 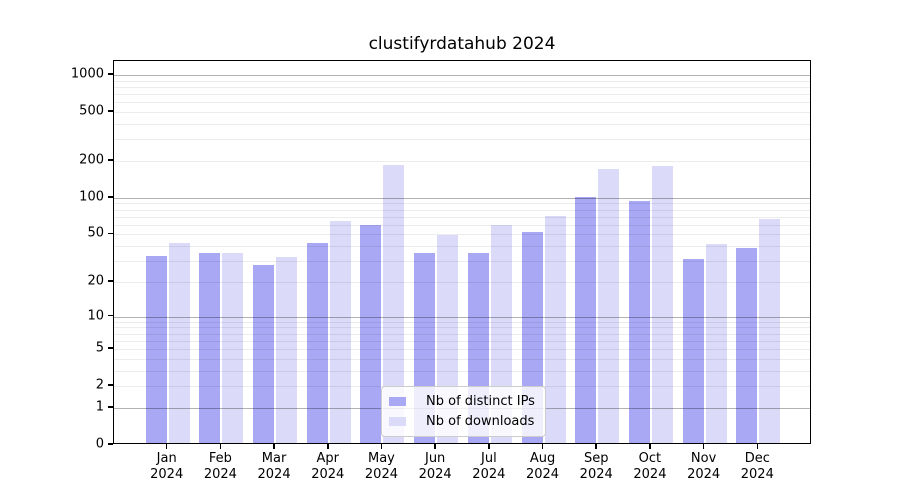 I want to click on x-tick-label: Feb 2024, so click(x=220, y=466).